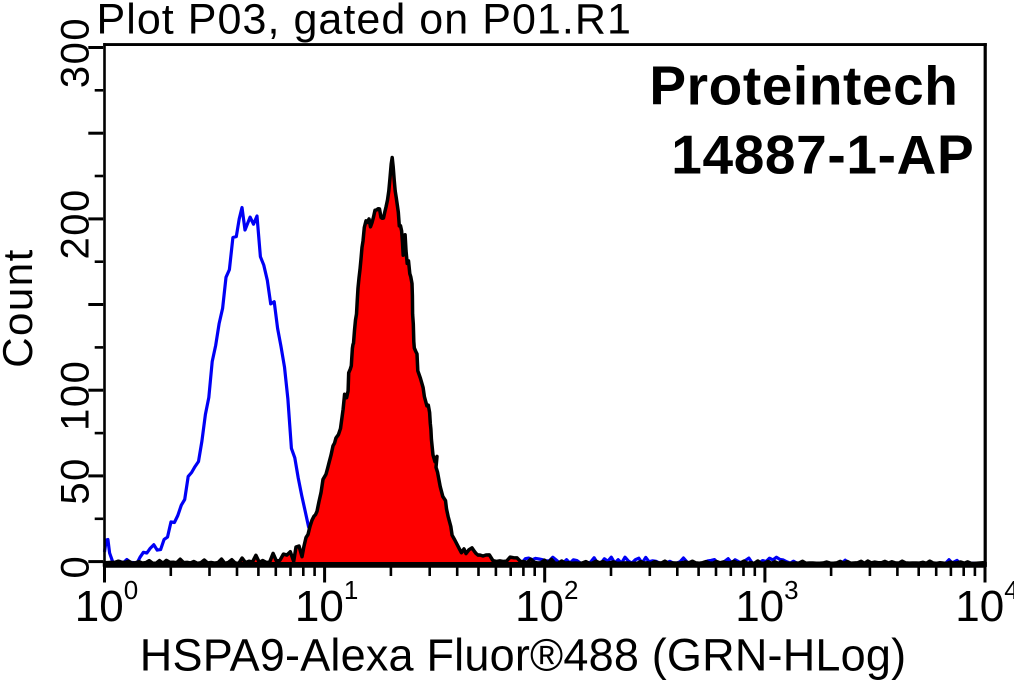 The height and width of the screenshot is (680, 1014). Describe the element at coordinates (822, 155) in the screenshot. I see `svg-text: 14887-1-AP` at that location.